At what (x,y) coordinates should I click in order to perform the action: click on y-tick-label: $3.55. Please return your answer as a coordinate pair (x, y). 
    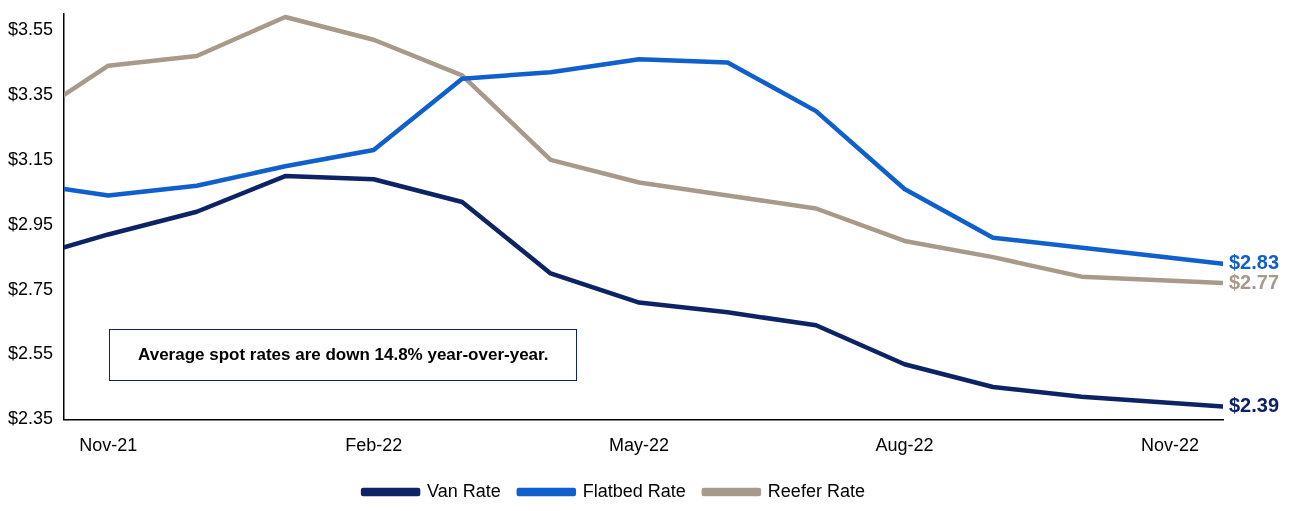
    Looking at the image, I should click on (31, 28).